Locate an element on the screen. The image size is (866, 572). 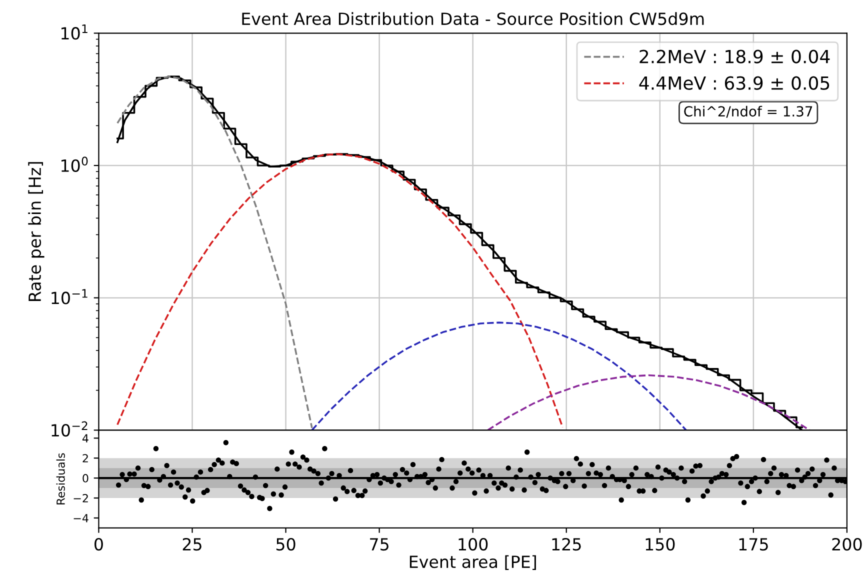
x-tick-label: 100 is located at coordinates (473, 544).